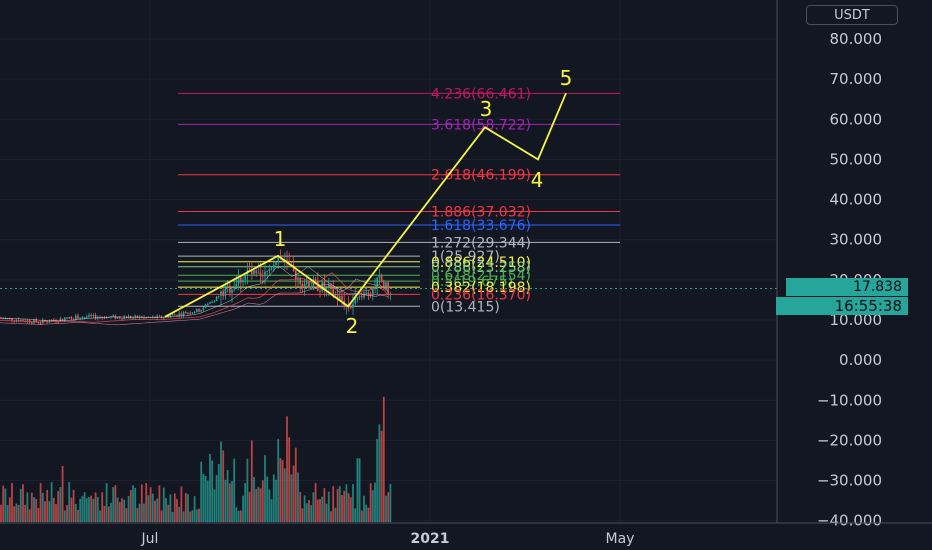 This screenshot has width=932, height=550. I want to click on moving-average-line, so click(194, 297).